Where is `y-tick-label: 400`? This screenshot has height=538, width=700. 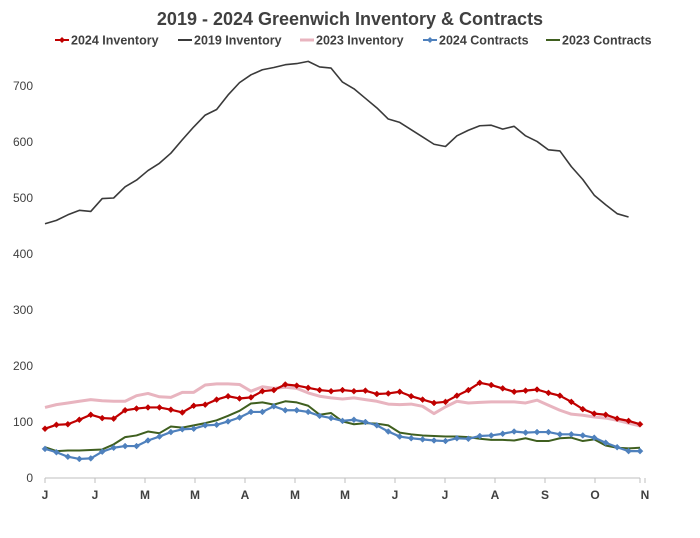 y-tick-label: 400 is located at coordinates (23, 254).